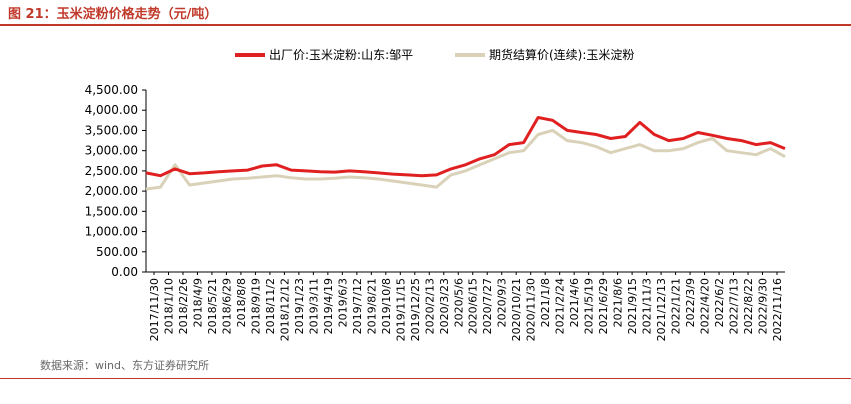  Describe the element at coordinates (124, 272) in the screenshot. I see `y-tick-label: 0.00` at that location.